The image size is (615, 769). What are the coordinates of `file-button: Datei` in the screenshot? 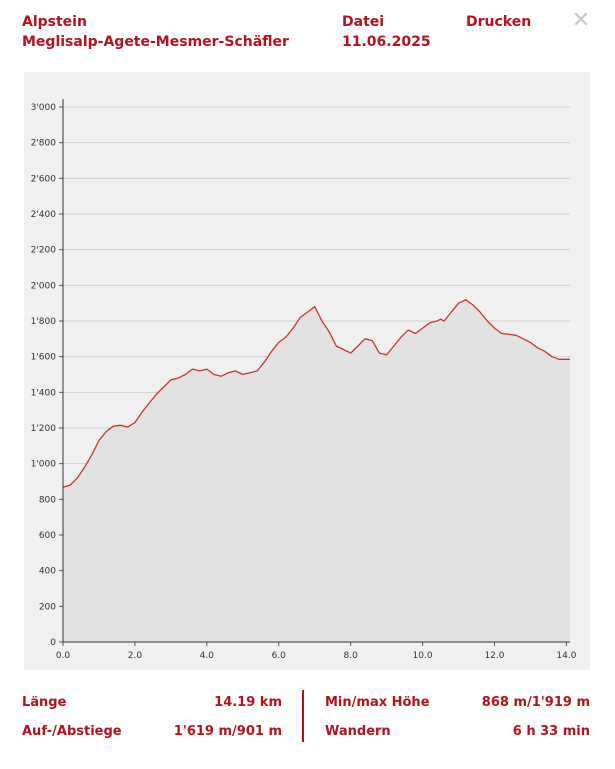 It's located at (363, 22).